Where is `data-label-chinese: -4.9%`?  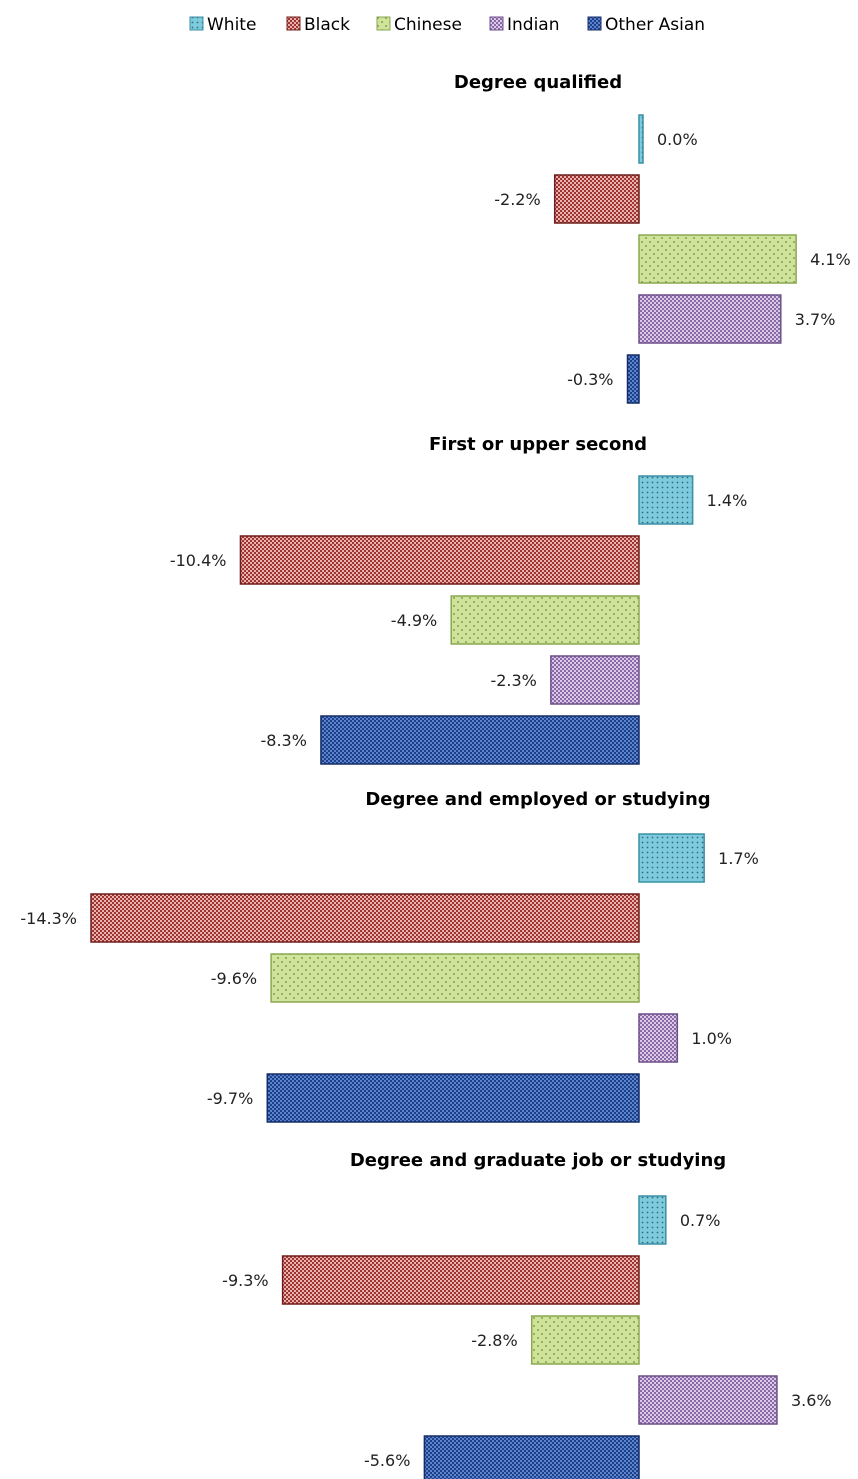 data-label-chinese: -4.9% is located at coordinates (414, 620).